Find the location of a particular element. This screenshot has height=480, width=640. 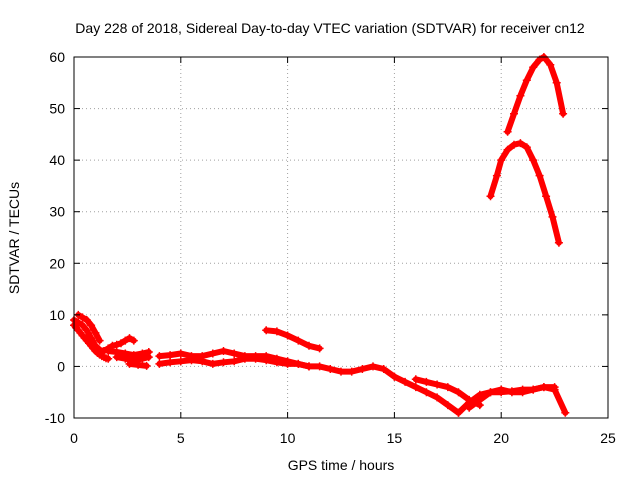

x-axis-label: GPS time / hours is located at coordinates (341, 465).